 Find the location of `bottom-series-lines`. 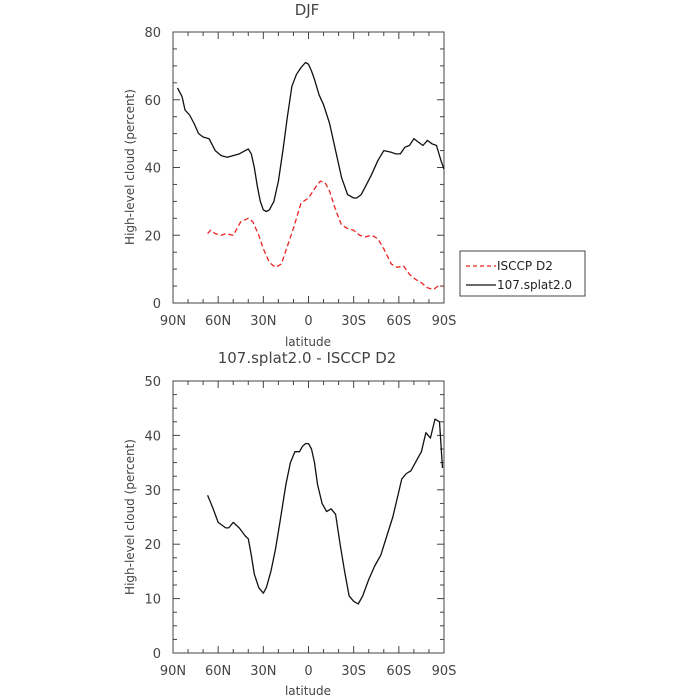

bottom-series-lines is located at coordinates (325, 511).